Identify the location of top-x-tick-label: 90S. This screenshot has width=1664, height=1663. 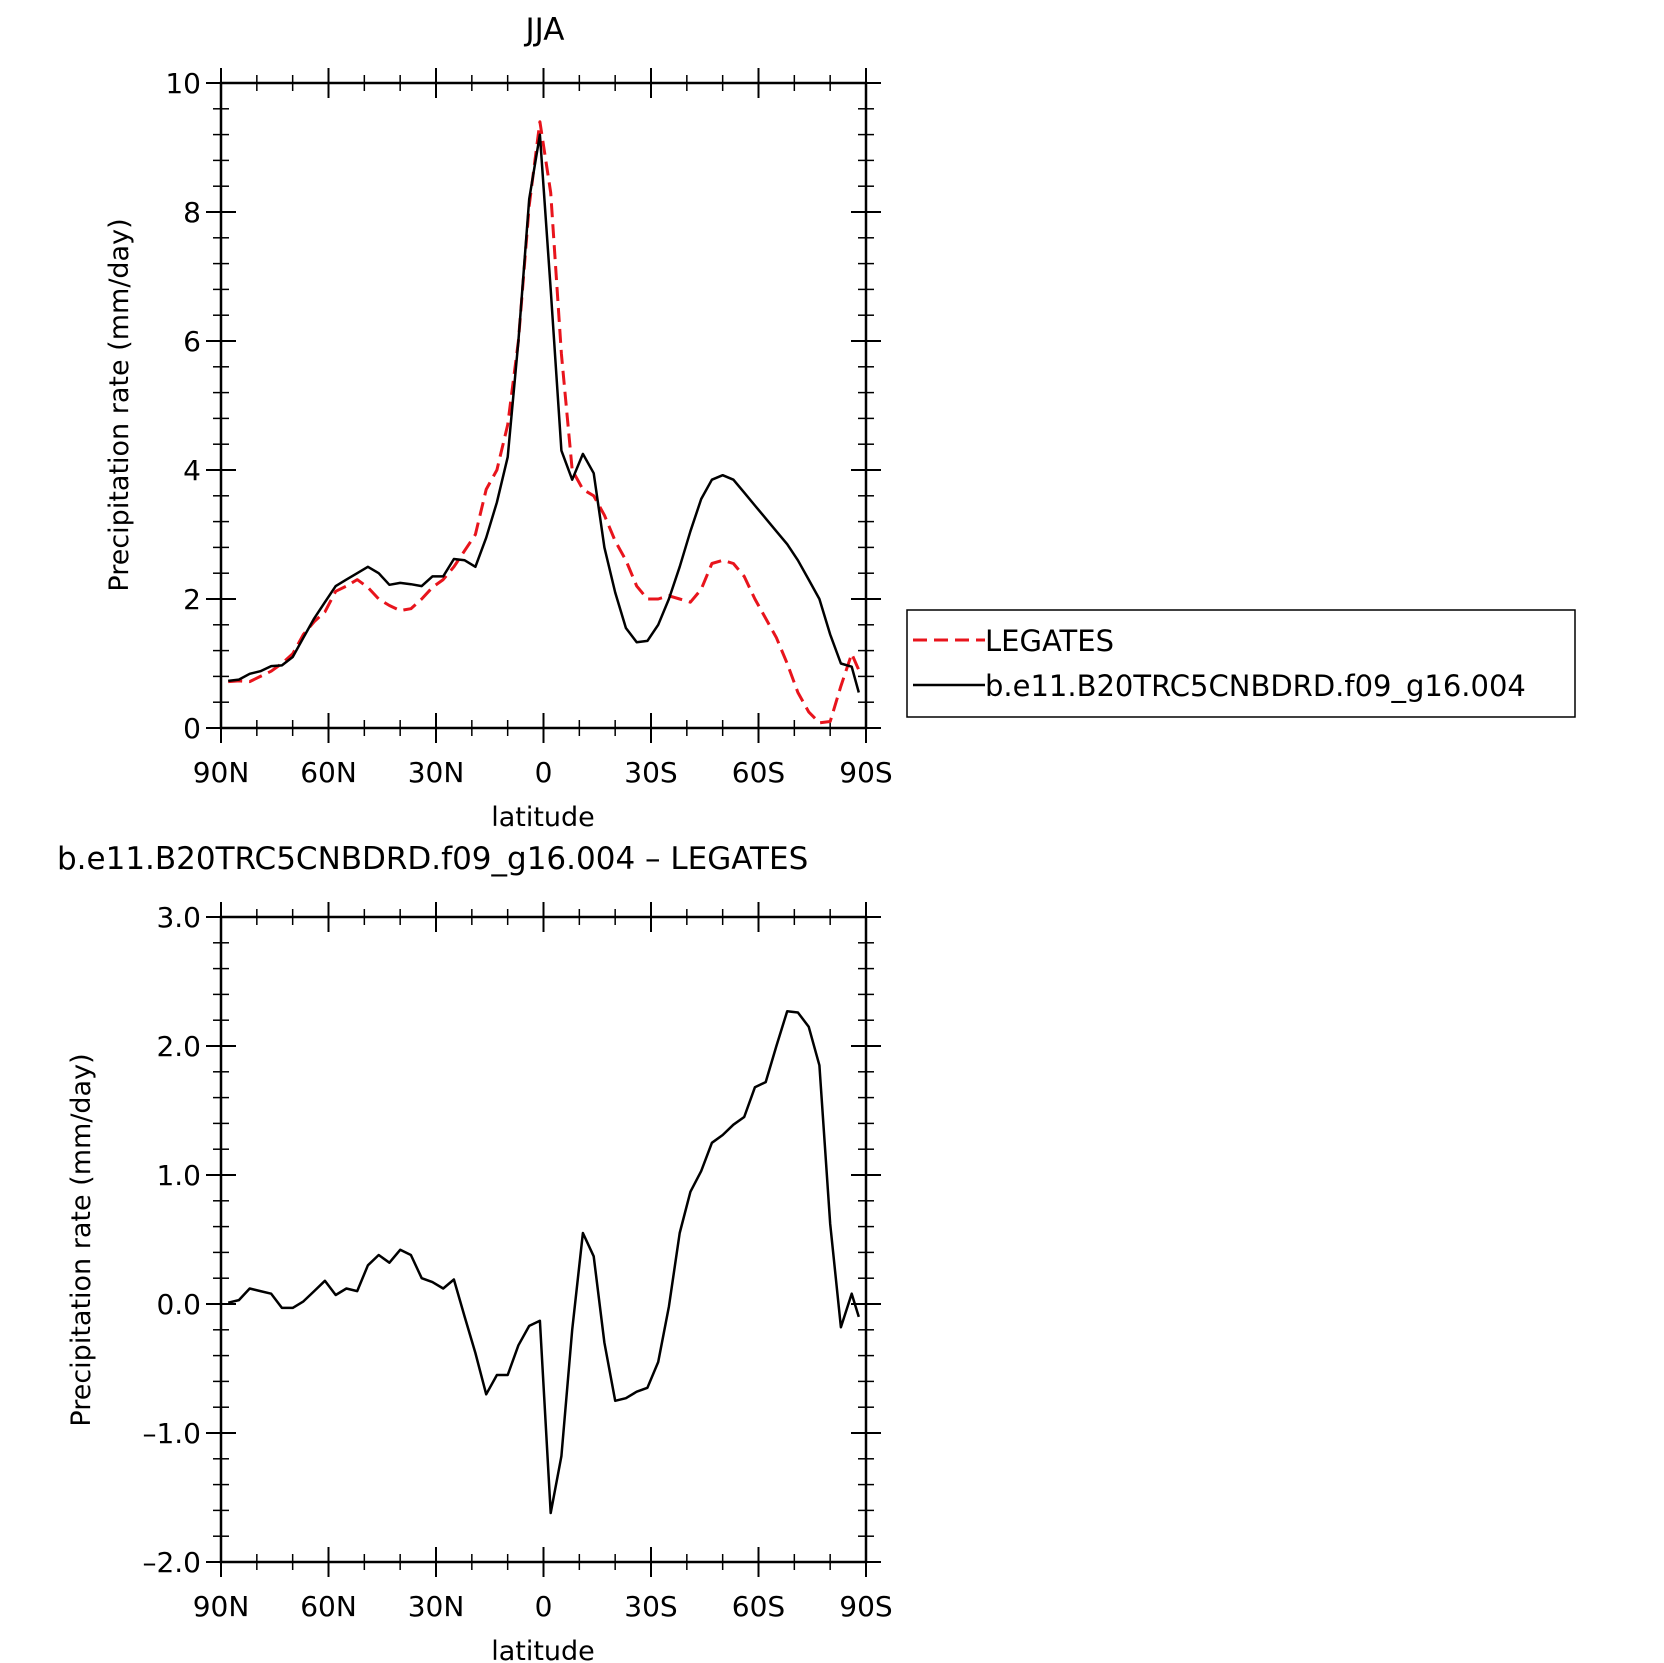
(865, 772).